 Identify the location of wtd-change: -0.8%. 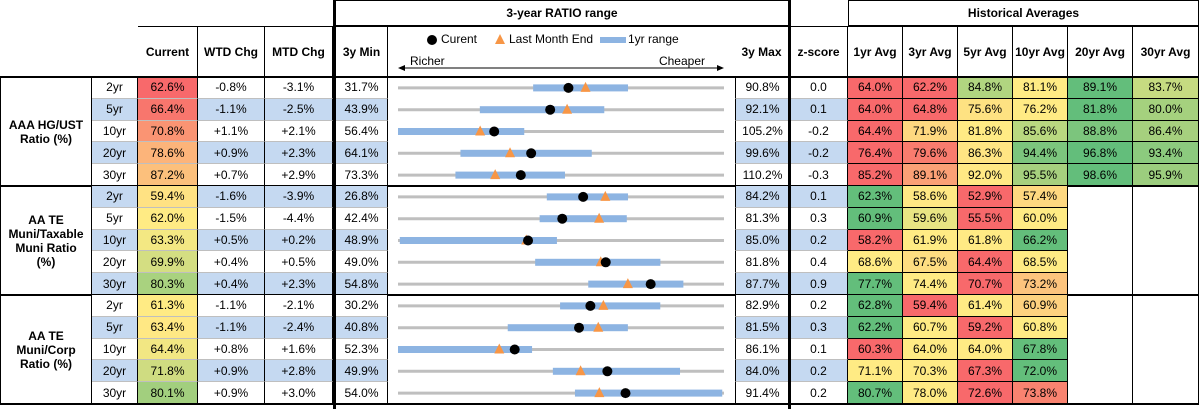
(231, 88).